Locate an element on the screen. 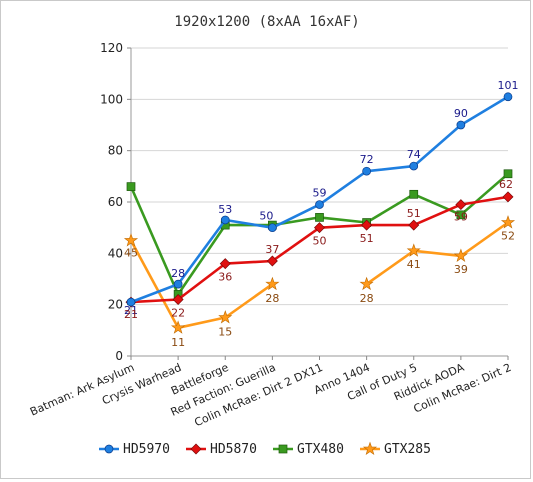  data-label-hd5970: 50 is located at coordinates (266, 216).